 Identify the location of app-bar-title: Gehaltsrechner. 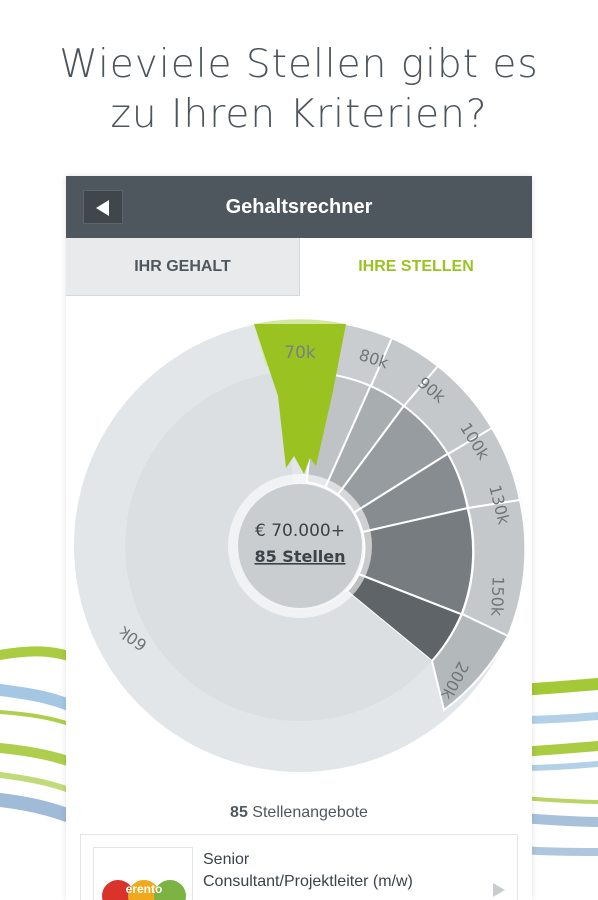
(299, 207).